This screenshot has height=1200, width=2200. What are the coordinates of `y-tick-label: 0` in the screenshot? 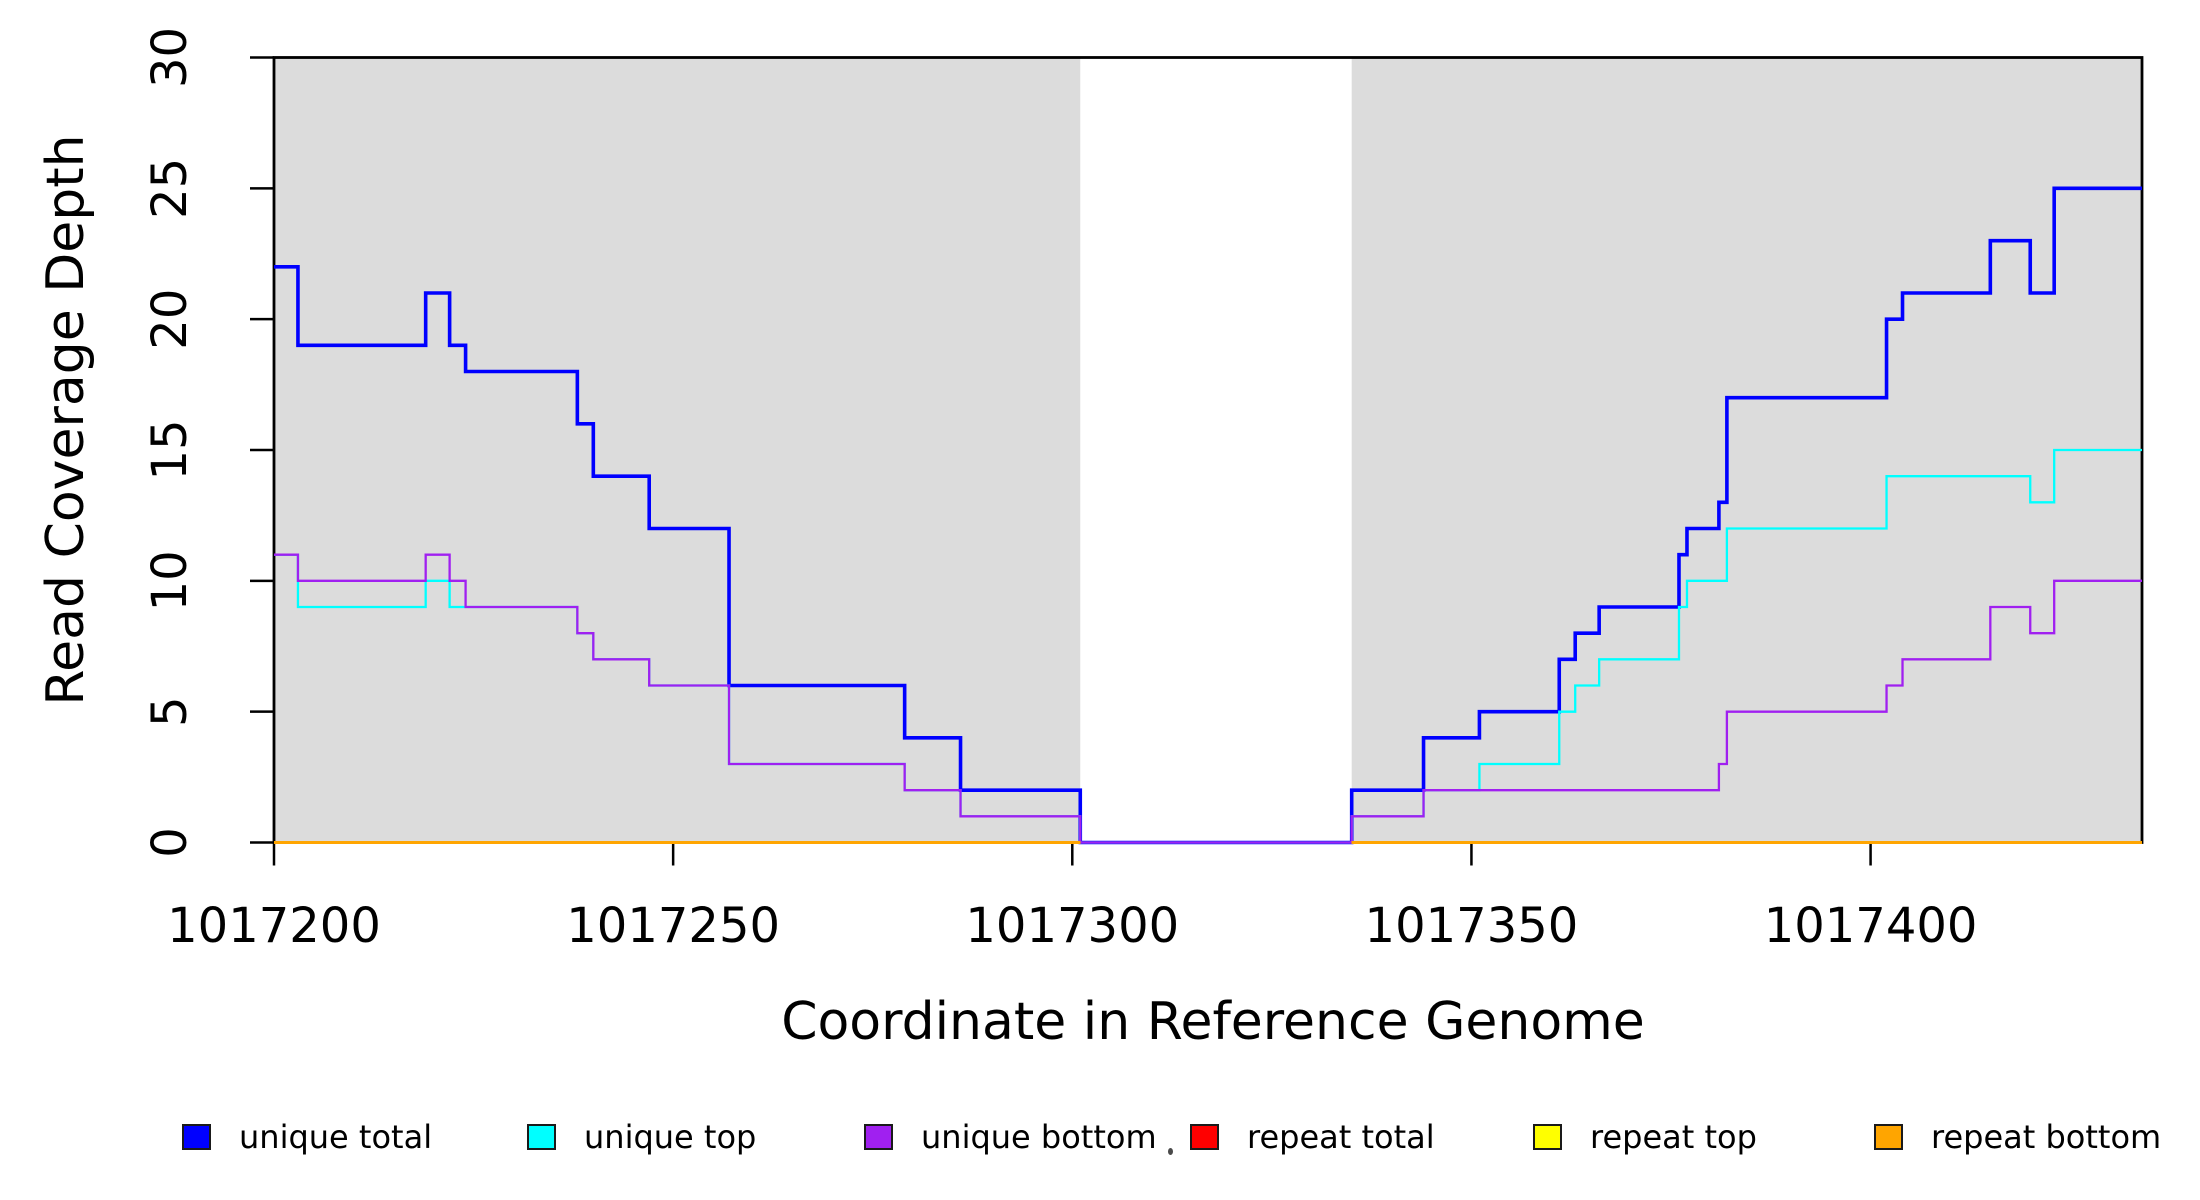 It's located at (170, 842).